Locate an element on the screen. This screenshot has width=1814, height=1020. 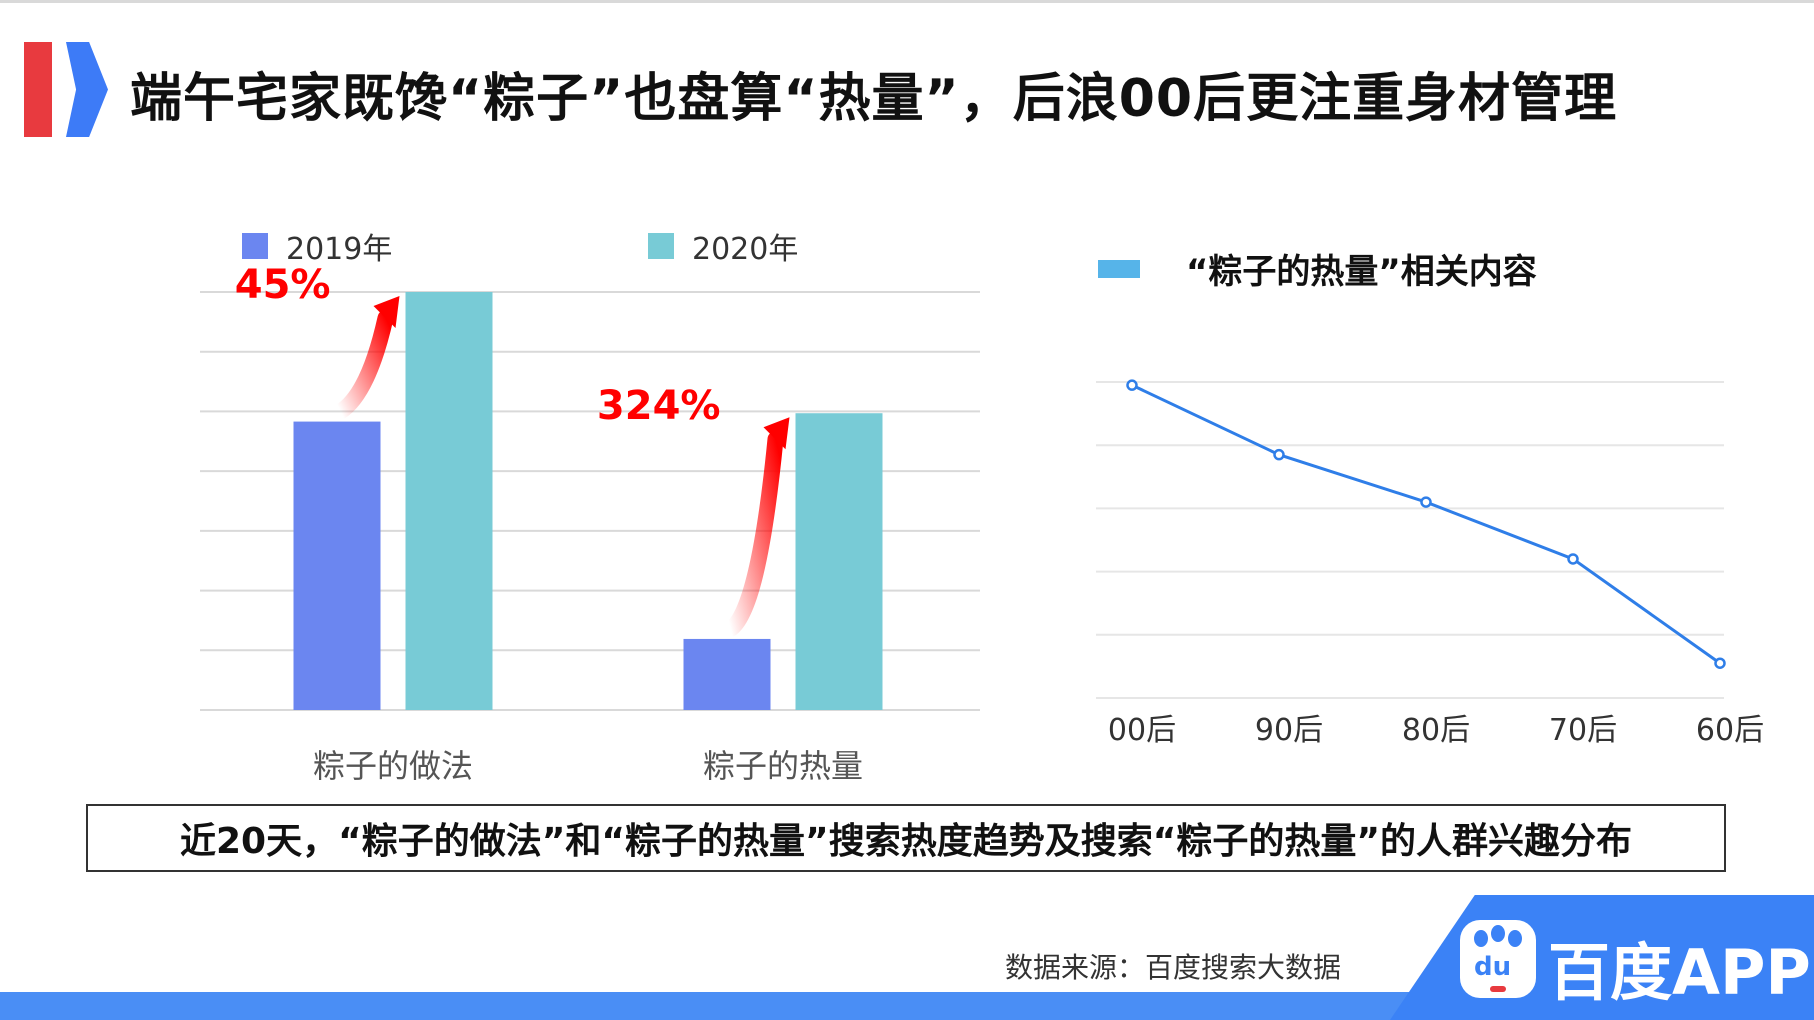
line-category-label: 90后 is located at coordinates (1289, 730).